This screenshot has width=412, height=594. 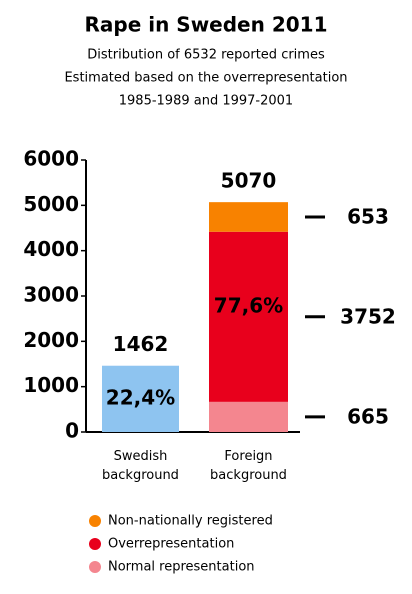 What do you see at coordinates (51, 385) in the screenshot?
I see `y-tick-label: 1000` at bounding box center [51, 385].